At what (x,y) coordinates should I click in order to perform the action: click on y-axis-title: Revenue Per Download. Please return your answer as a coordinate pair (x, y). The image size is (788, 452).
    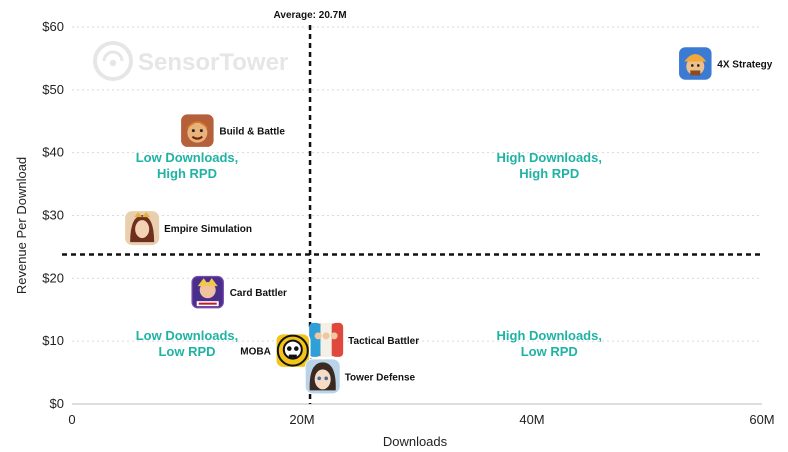
    Looking at the image, I should click on (21, 225).